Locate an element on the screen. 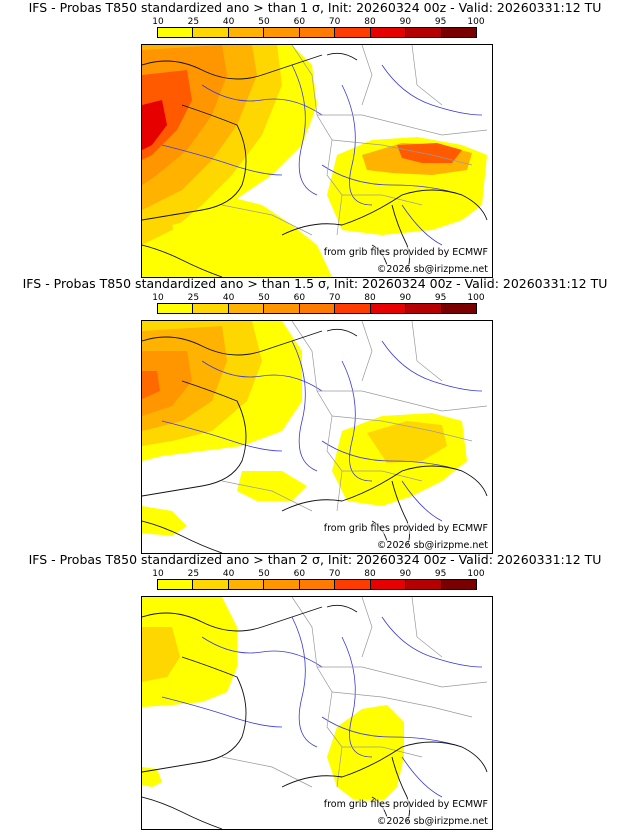 This screenshot has height=830, width=630. prob-darkorange-west is located at coordinates (167, 383).